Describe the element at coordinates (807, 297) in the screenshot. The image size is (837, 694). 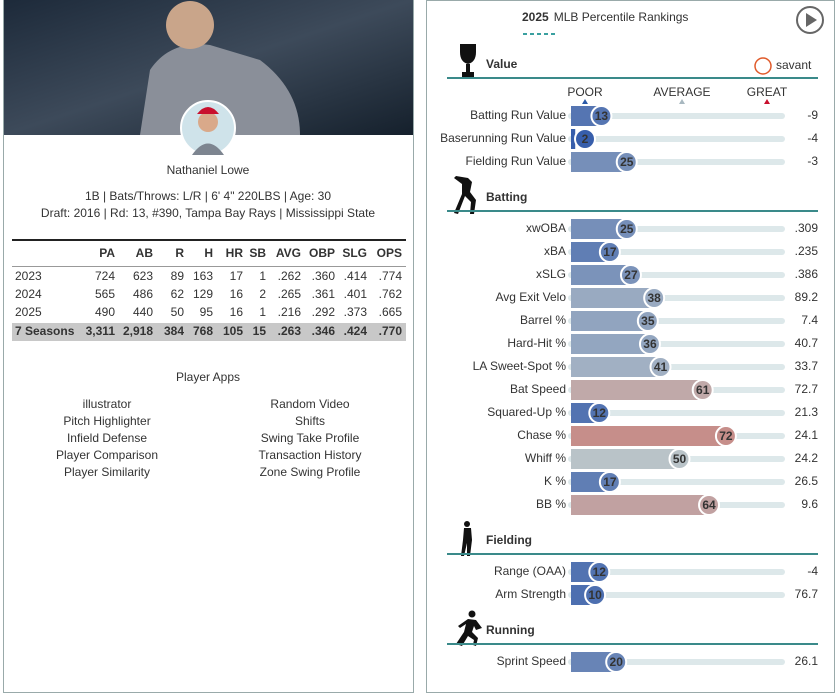
I see `metric-value: 89.2` at that location.